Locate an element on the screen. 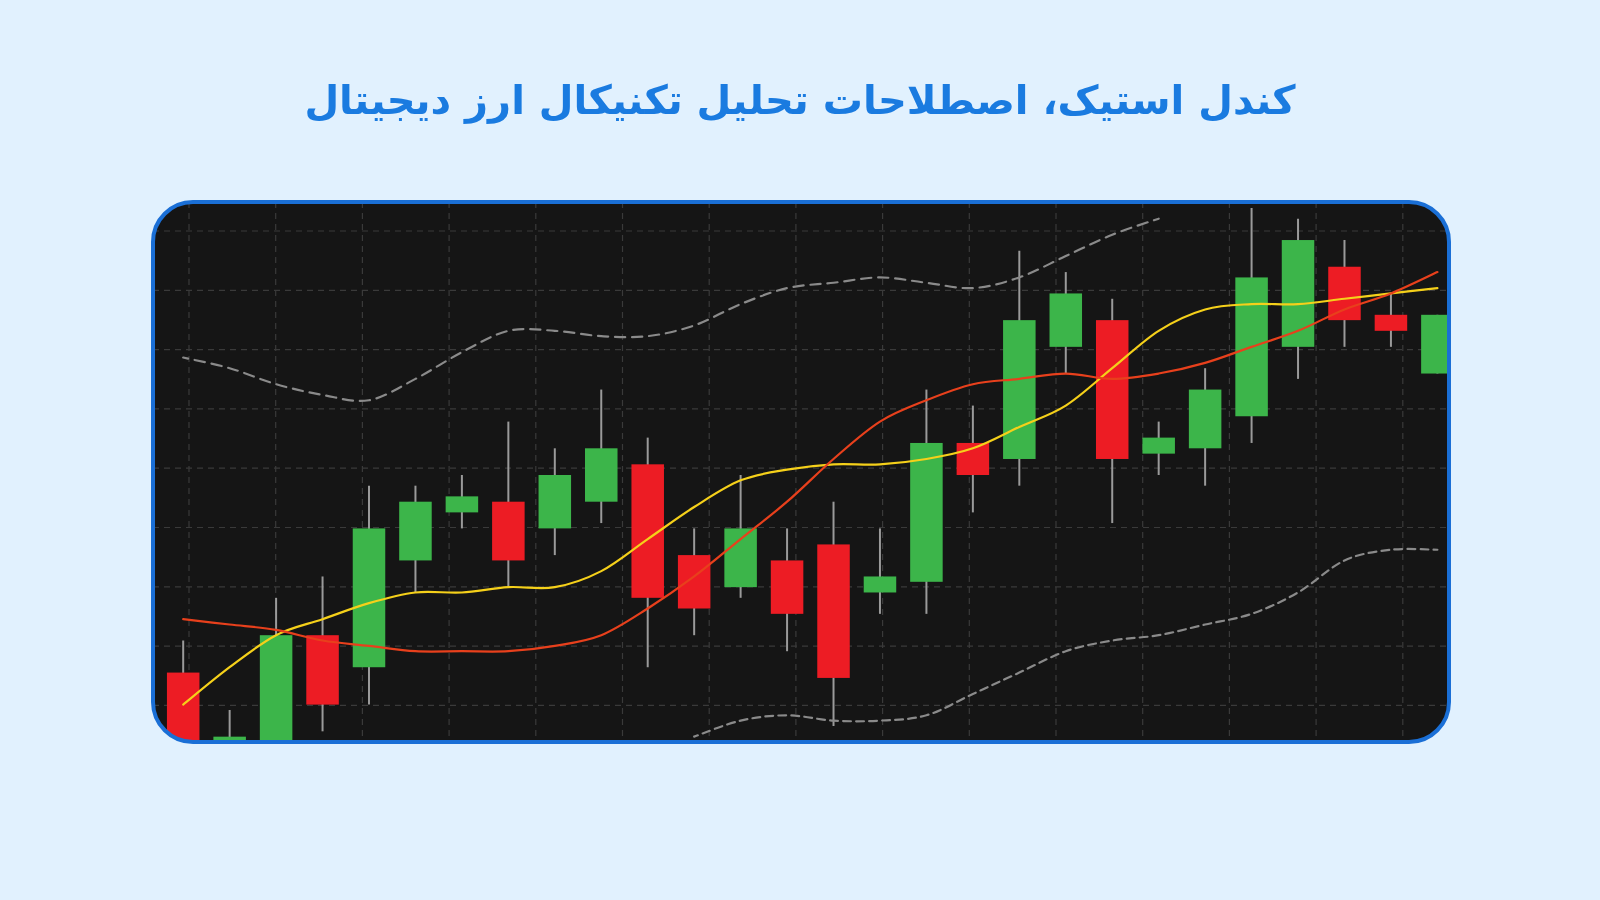 Image resolution: width=1600 pixels, height=900 pixels. candlestick is located at coordinates (880, 571).